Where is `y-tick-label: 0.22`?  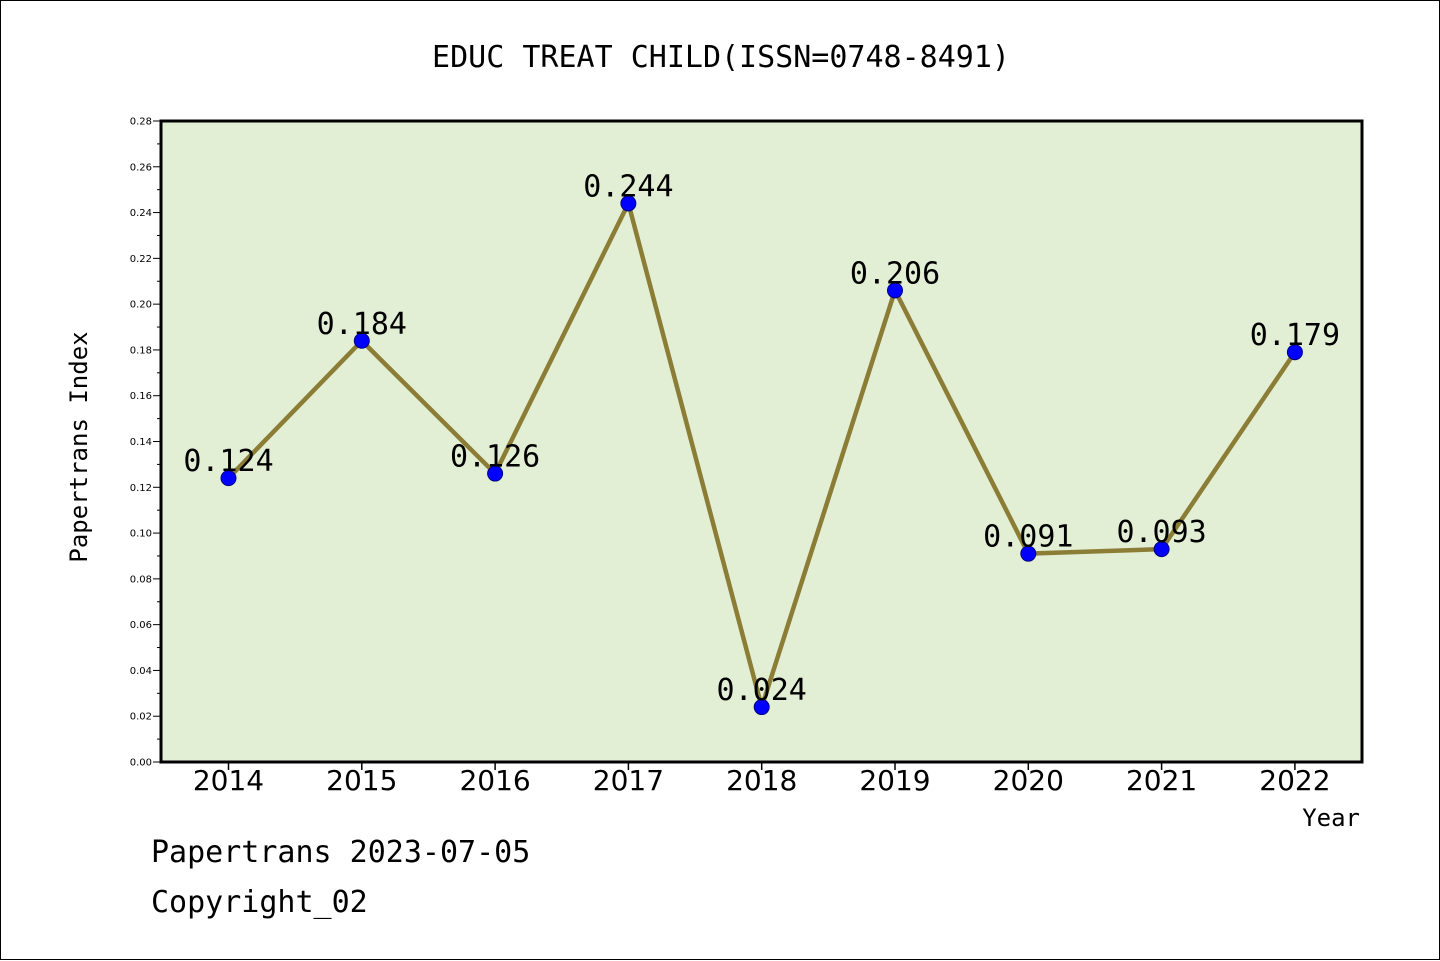 y-tick-label: 0.22 is located at coordinates (141, 259).